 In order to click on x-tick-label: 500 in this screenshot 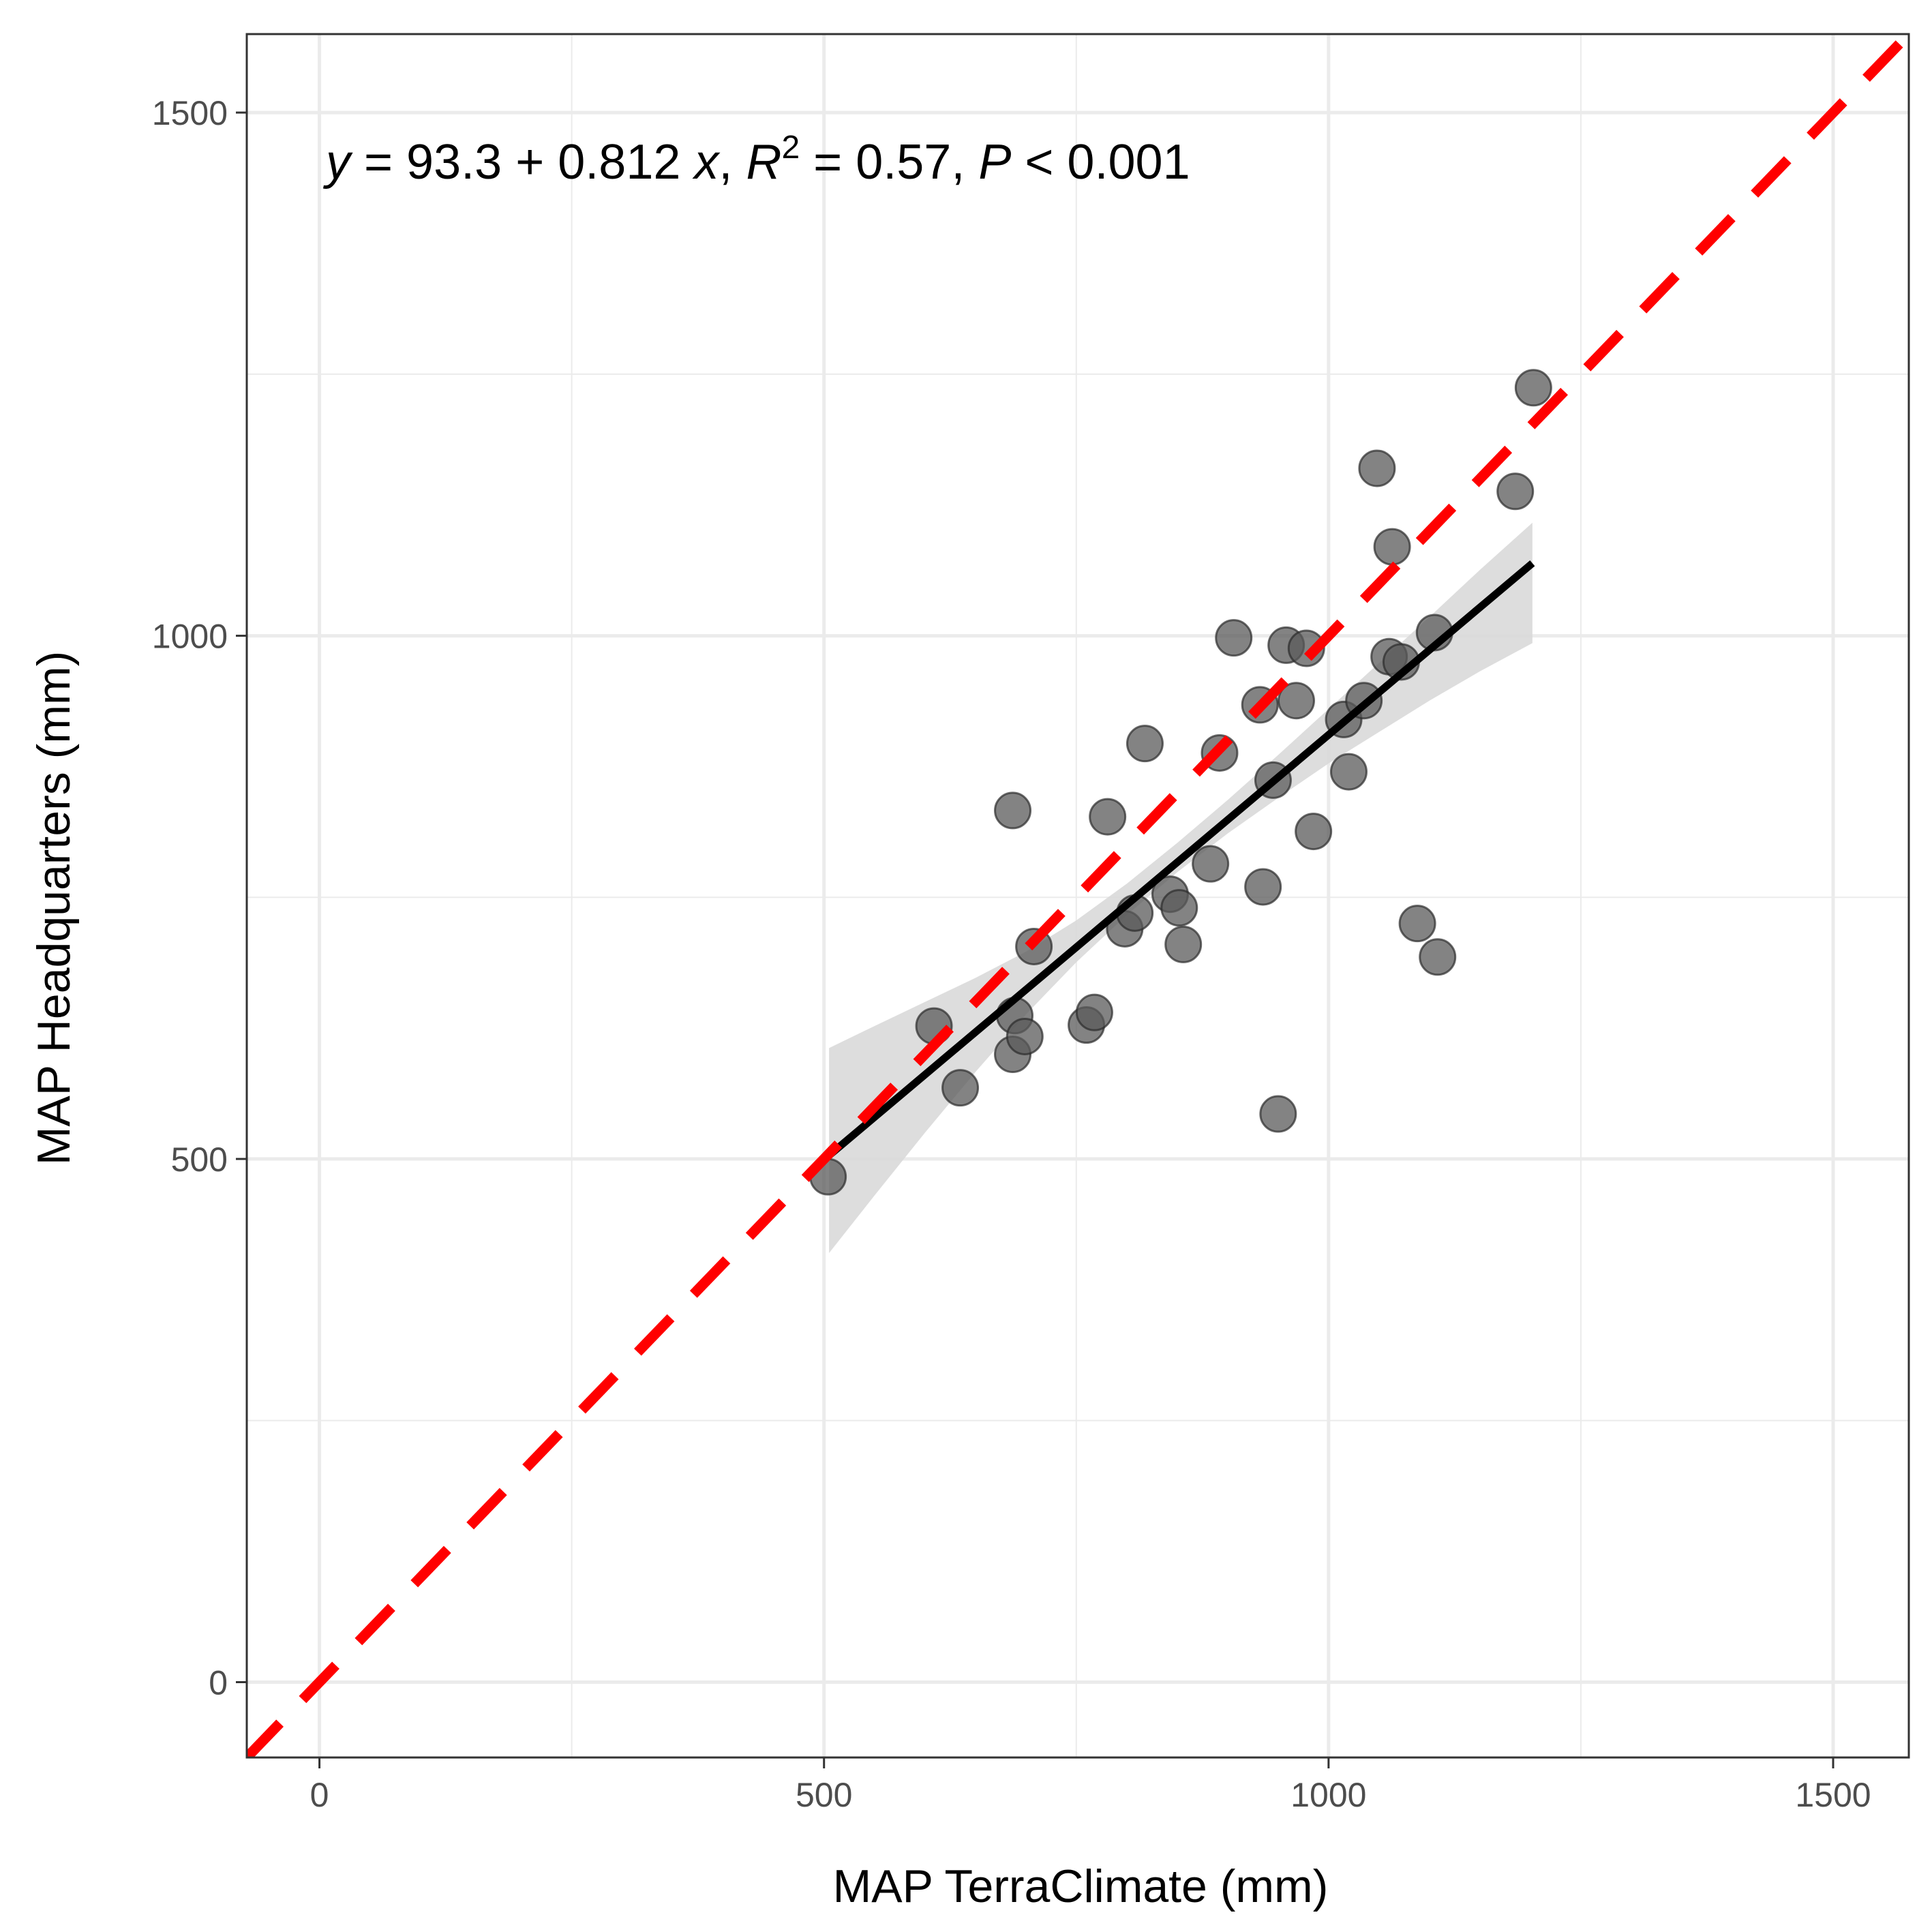, I will do `click(824, 1795)`.